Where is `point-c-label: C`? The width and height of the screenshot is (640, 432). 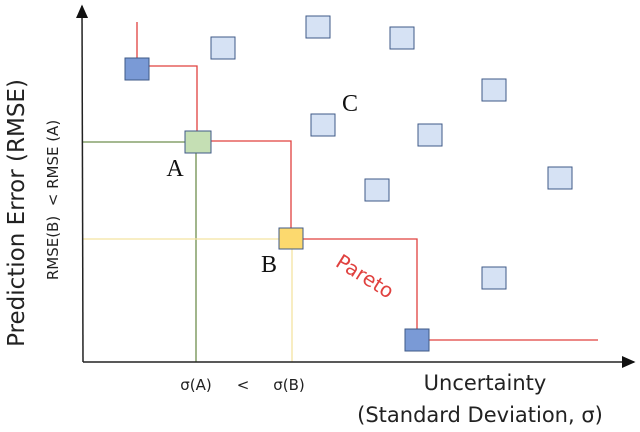
point-c-label: C is located at coordinates (350, 104).